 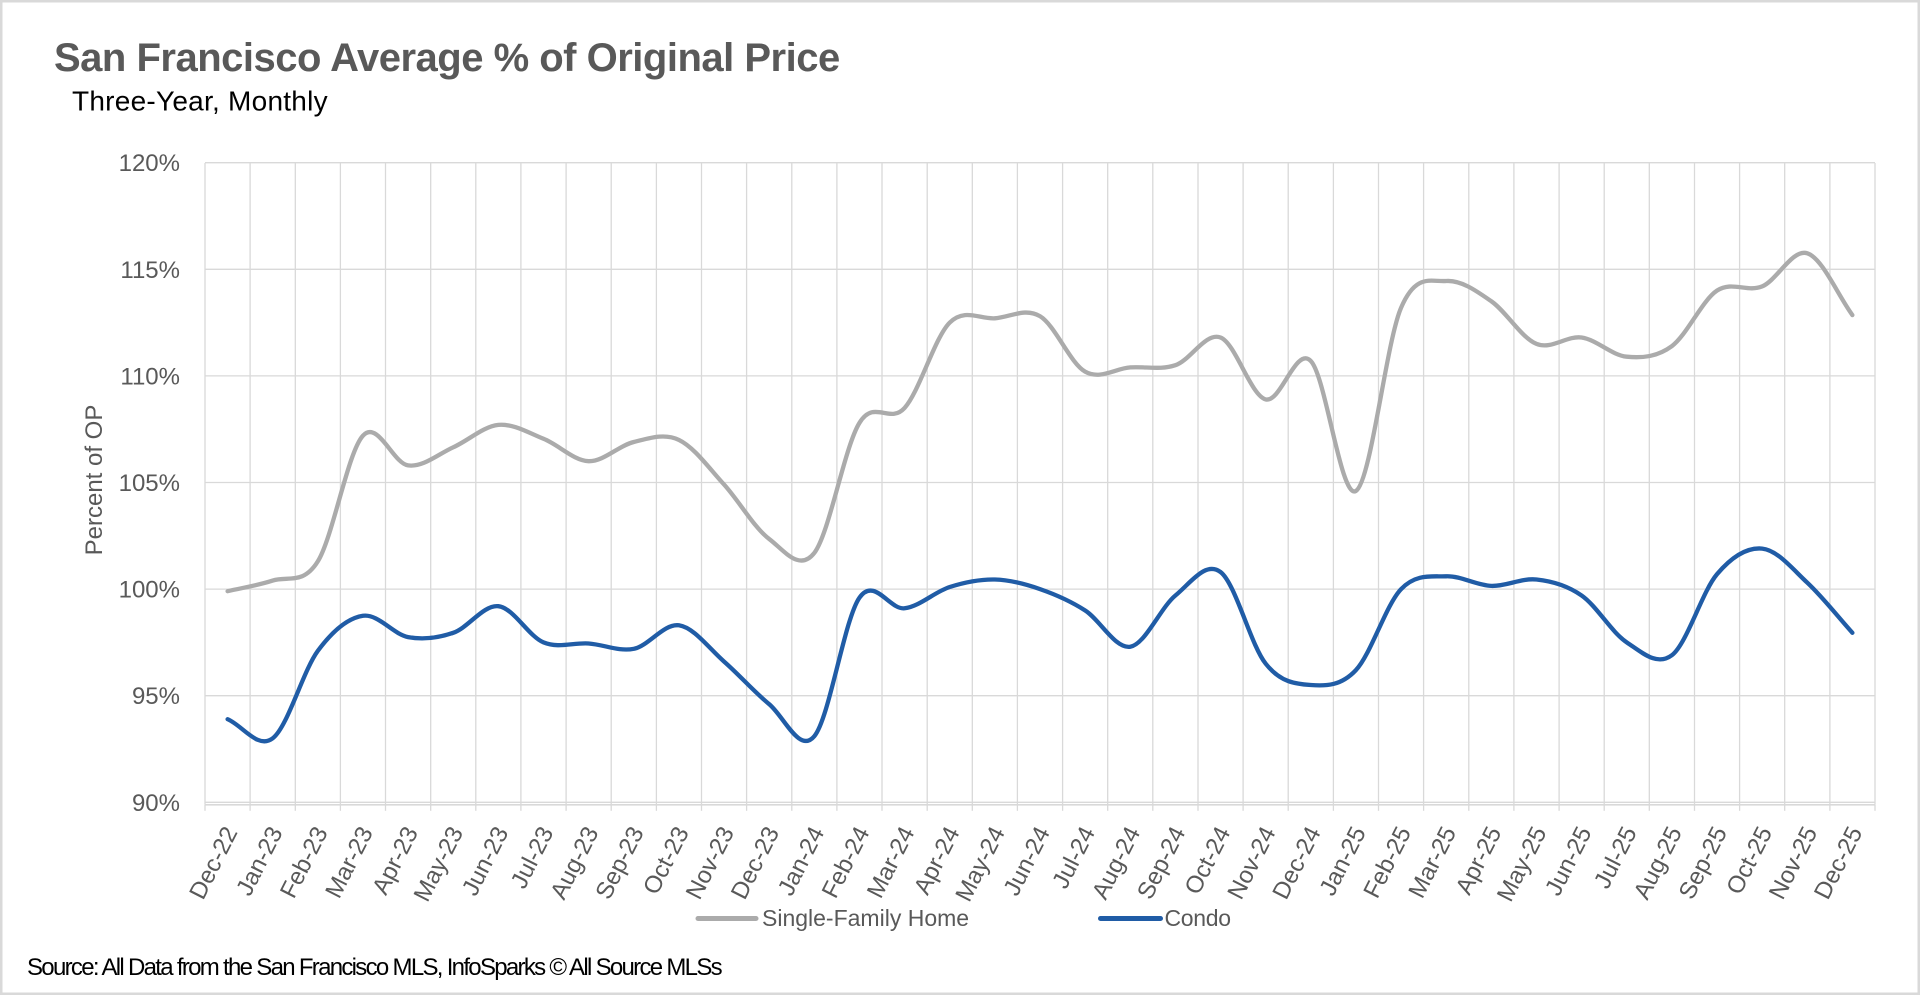 I want to click on svg-text: Single-Family Home, so click(x=865, y=918).